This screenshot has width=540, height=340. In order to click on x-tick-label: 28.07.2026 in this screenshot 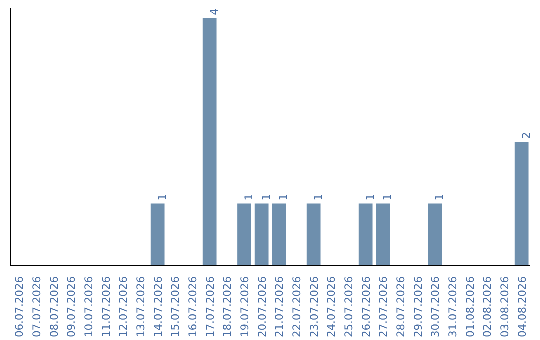, I will do `click(401, 307)`.